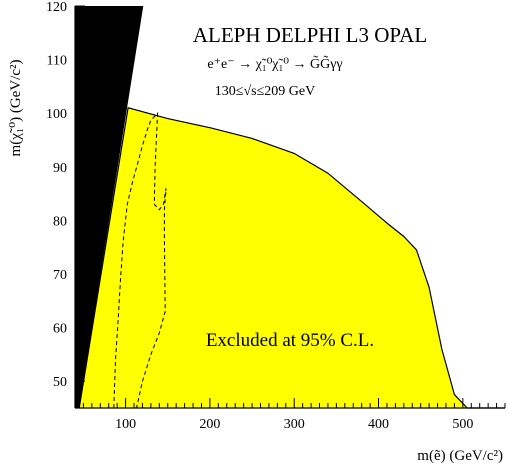  Describe the element at coordinates (125, 424) in the screenshot. I see `x-tick-label: 100` at that location.